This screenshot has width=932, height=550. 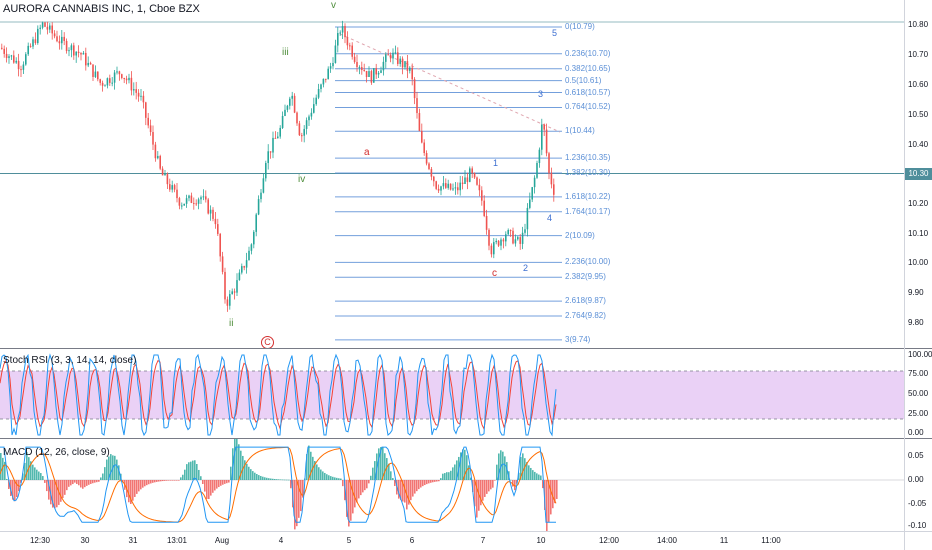 I want to click on wave-label-iii: iii, so click(x=285, y=52).